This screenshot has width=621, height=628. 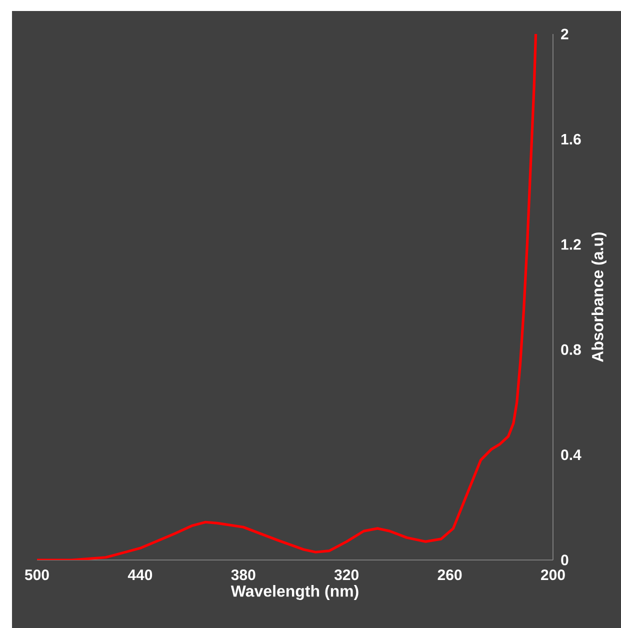 What do you see at coordinates (599, 297) in the screenshot?
I see `y-axis-title: Absorbance (a.u)` at bounding box center [599, 297].